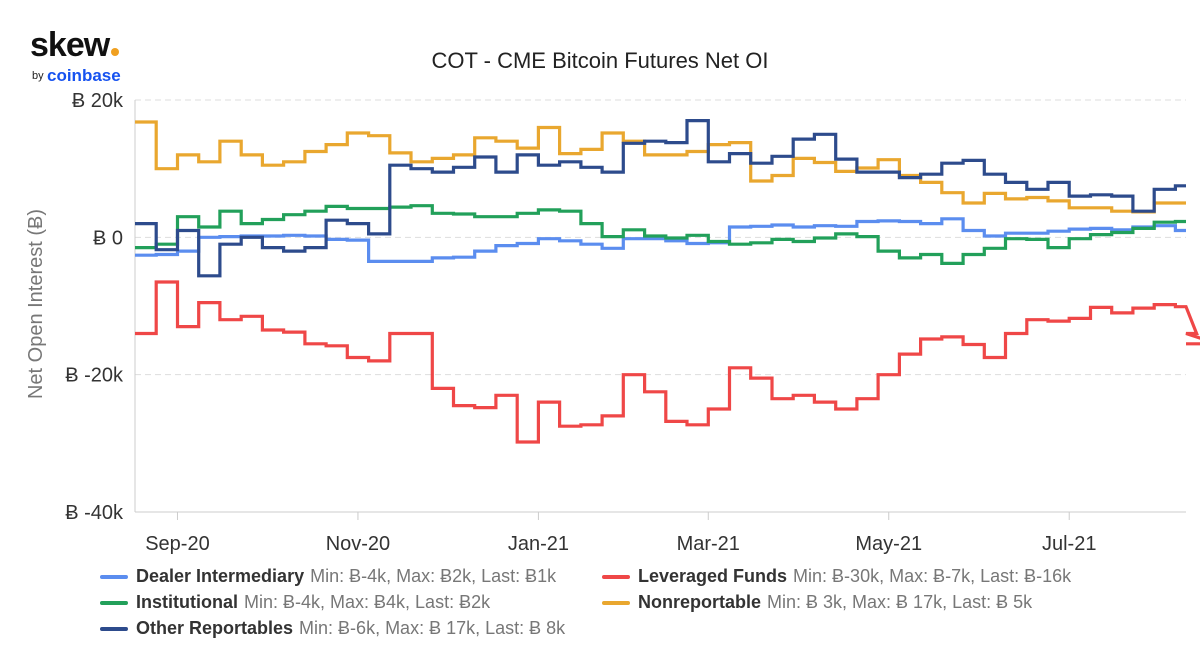  I want to click on brand-logo: skew, so click(75, 45).